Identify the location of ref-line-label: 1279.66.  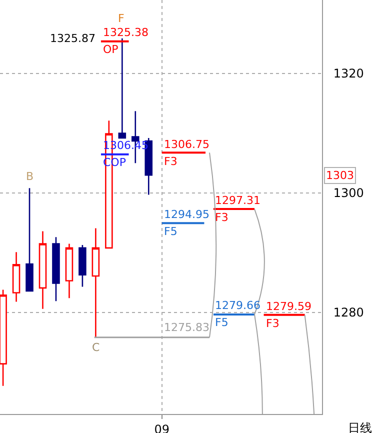
(237, 305).